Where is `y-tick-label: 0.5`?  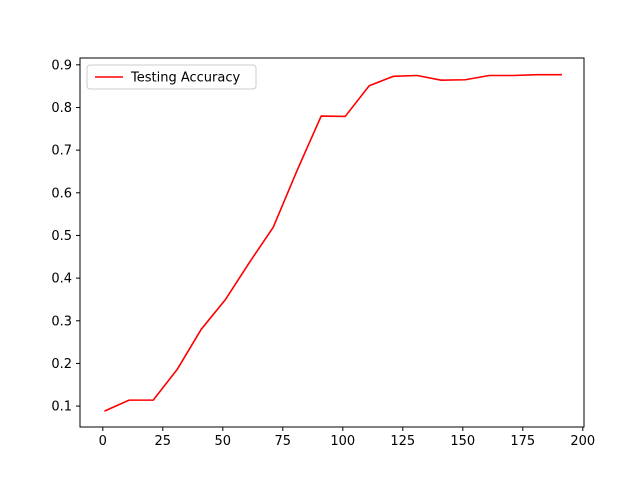
y-tick-label: 0.5 is located at coordinates (61, 236).